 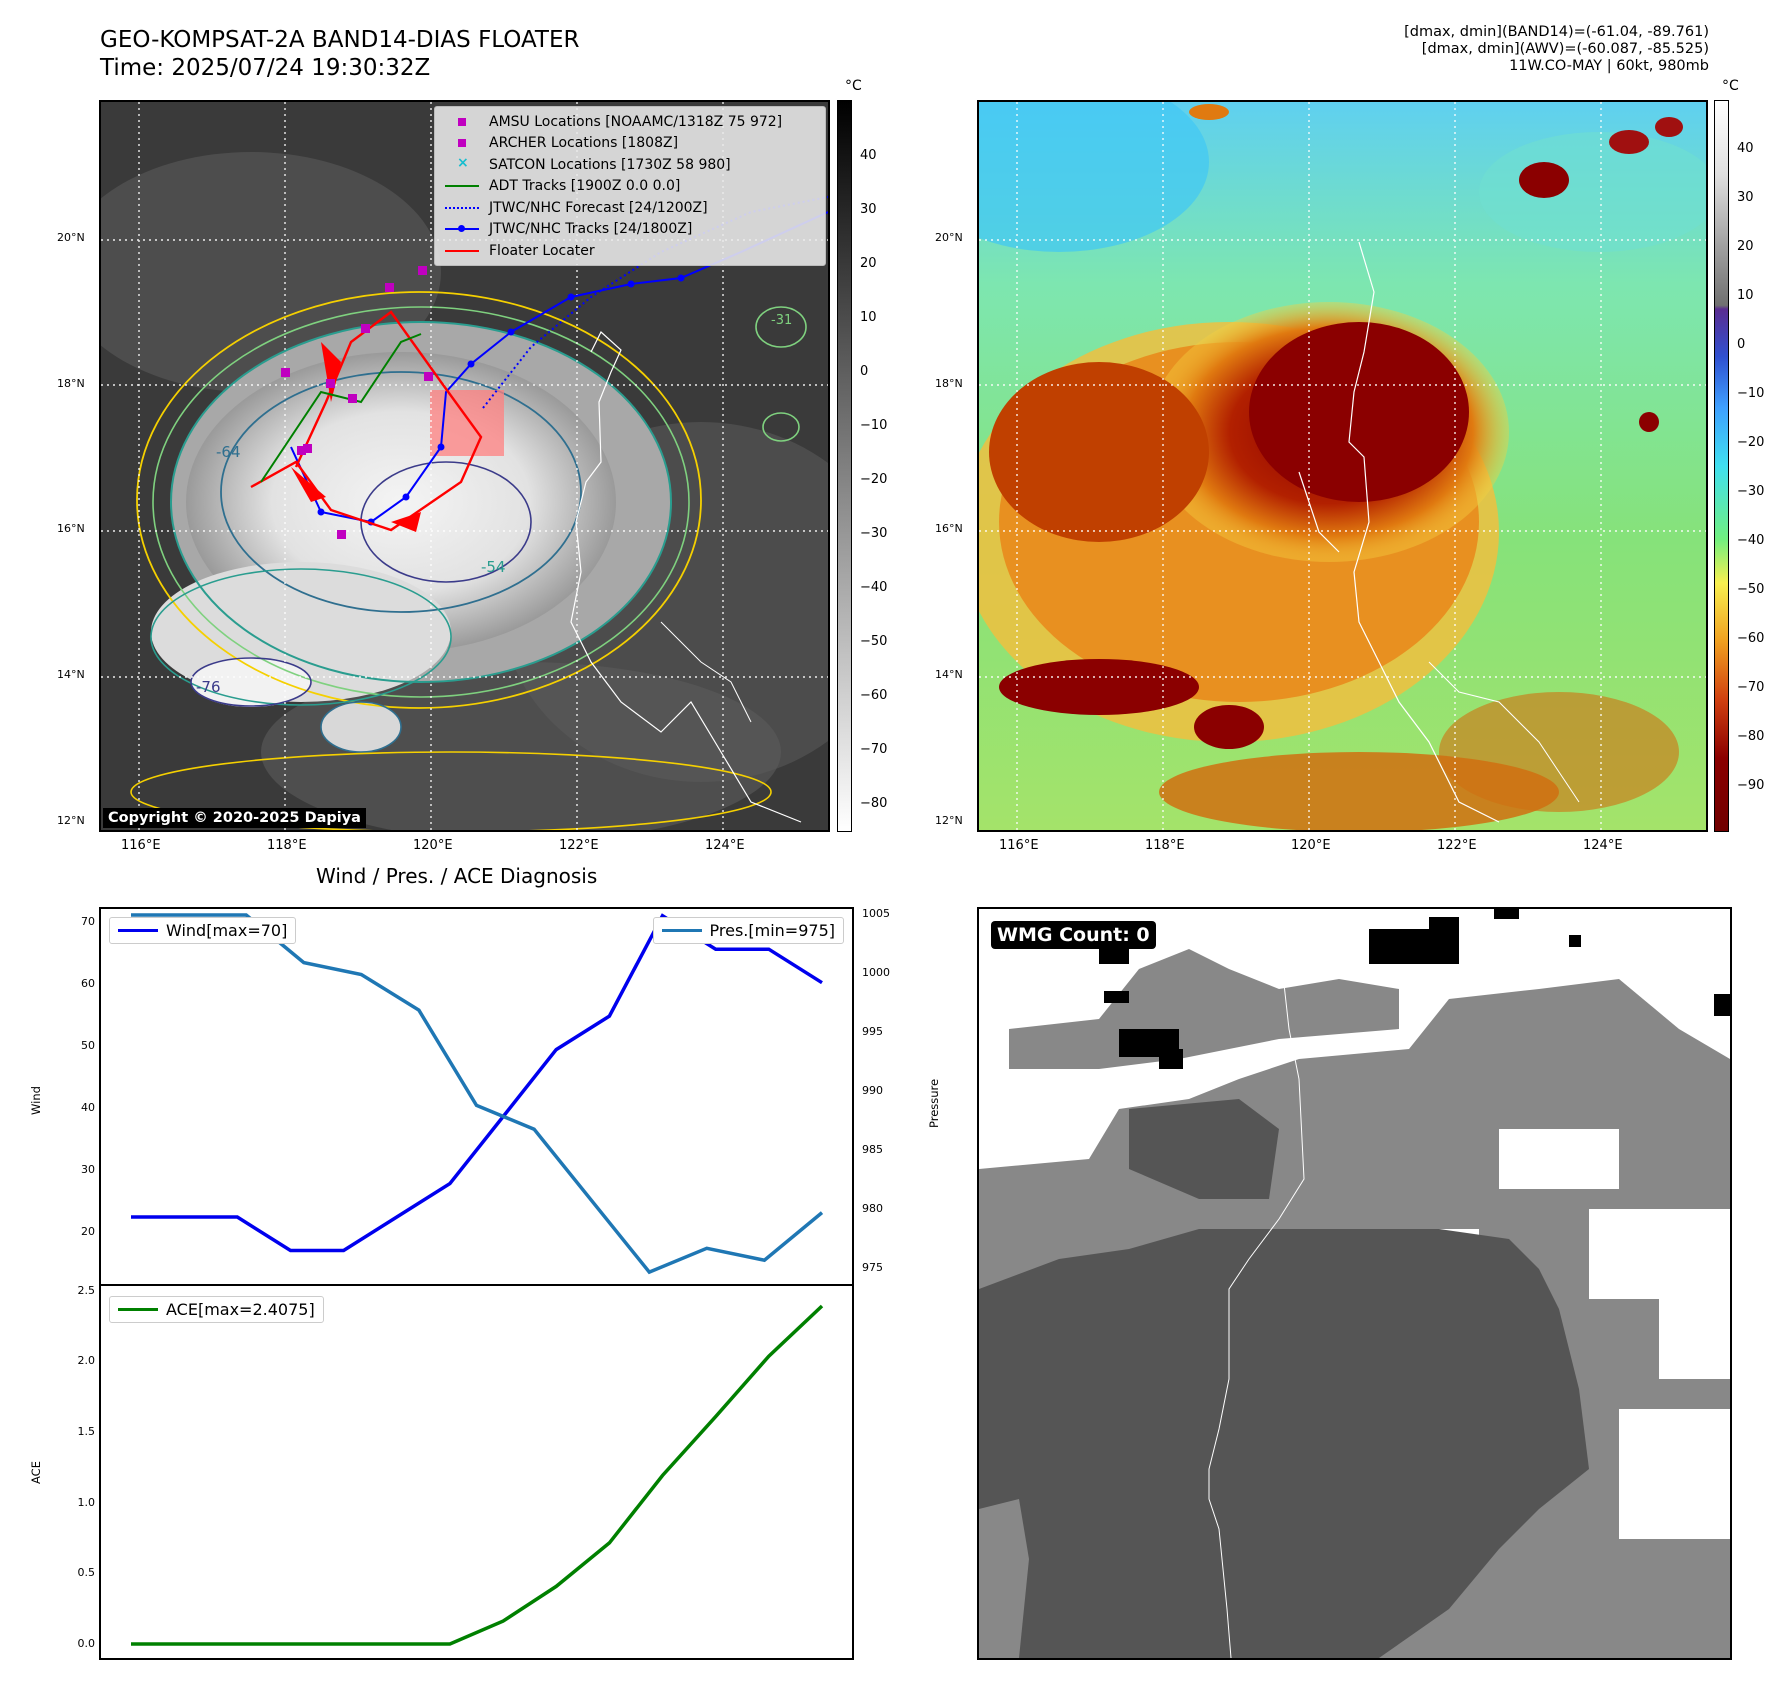 I want to click on title-line-2: Time: 2025/07/24 19:30:32Z, so click(x=265, y=68).